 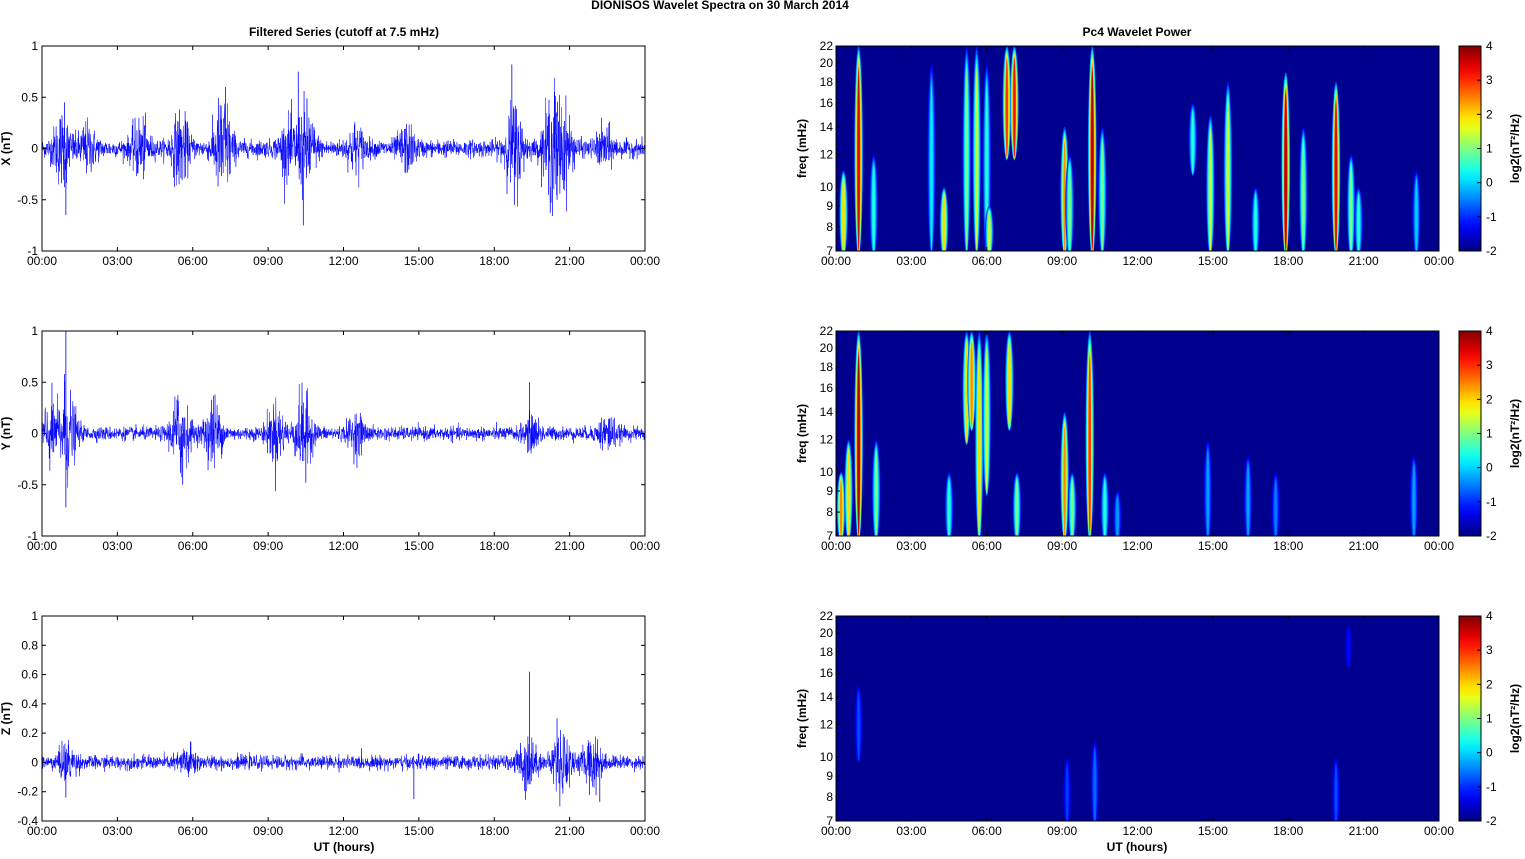 I want to click on y-tick-label: 7, so click(x=829, y=821).